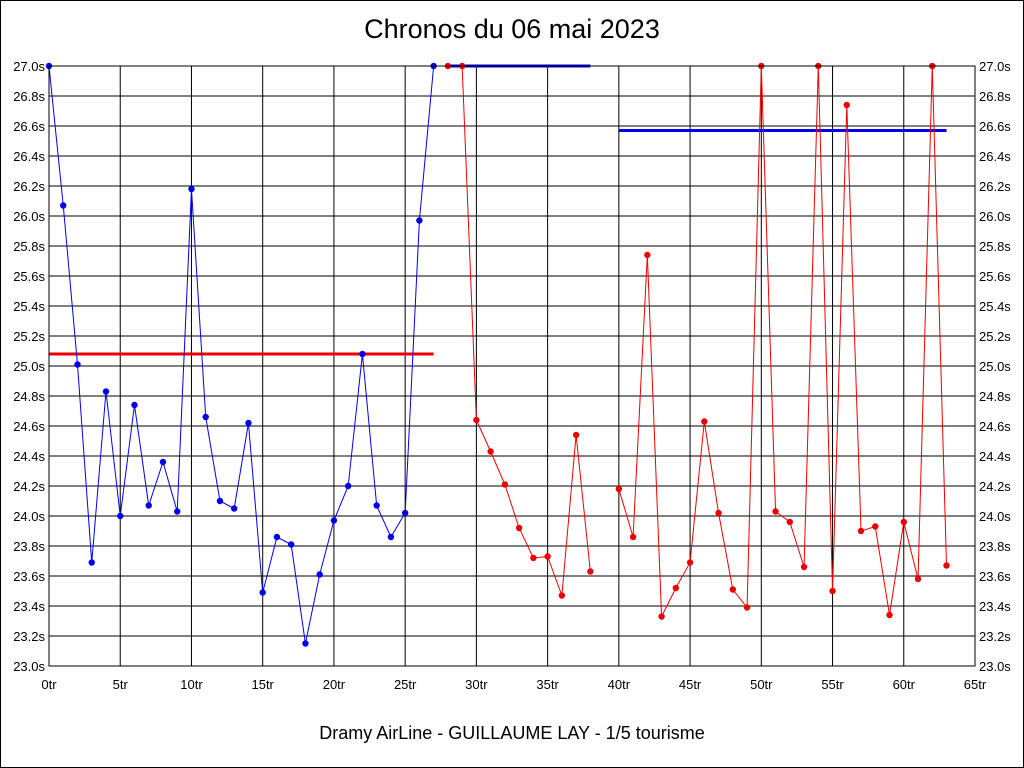 This screenshot has width=1024, height=768. Describe the element at coordinates (405, 684) in the screenshot. I see `x-tick-label: 25tr` at that location.